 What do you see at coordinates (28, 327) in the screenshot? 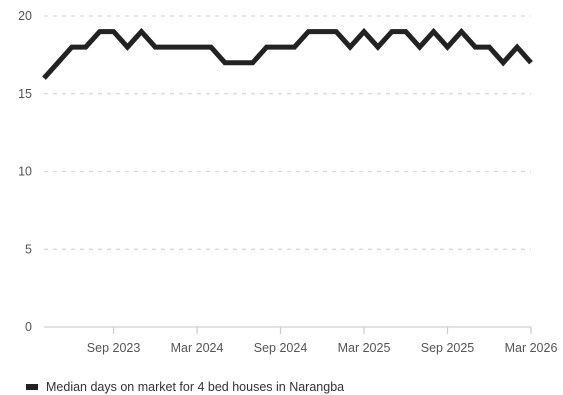
I see `y-tick-label: 0` at bounding box center [28, 327].